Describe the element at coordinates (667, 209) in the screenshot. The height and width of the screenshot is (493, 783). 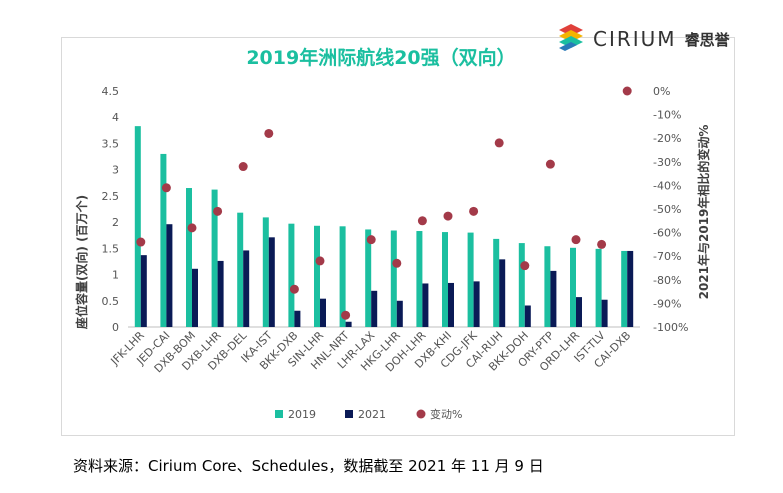
I see `y-right-tick-label: -50%` at that location.